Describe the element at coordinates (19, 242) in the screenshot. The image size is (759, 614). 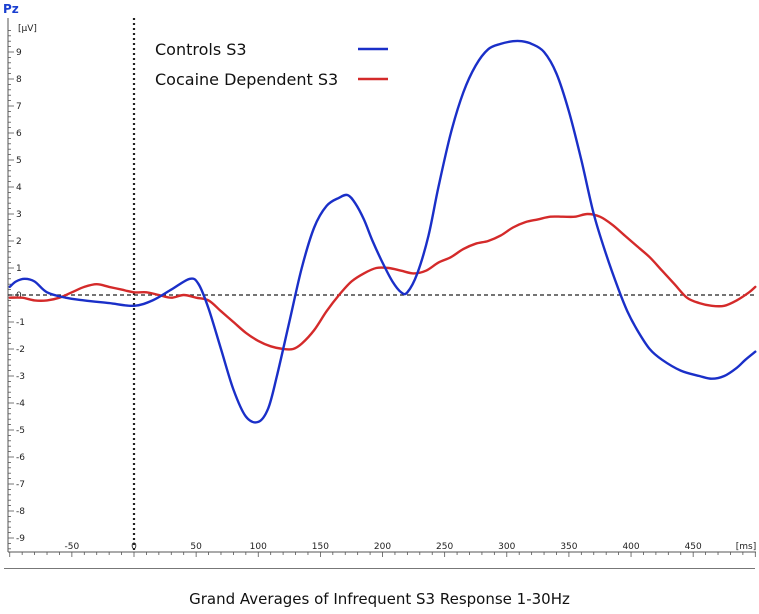
I see `y-tick-label: 2` at that location.